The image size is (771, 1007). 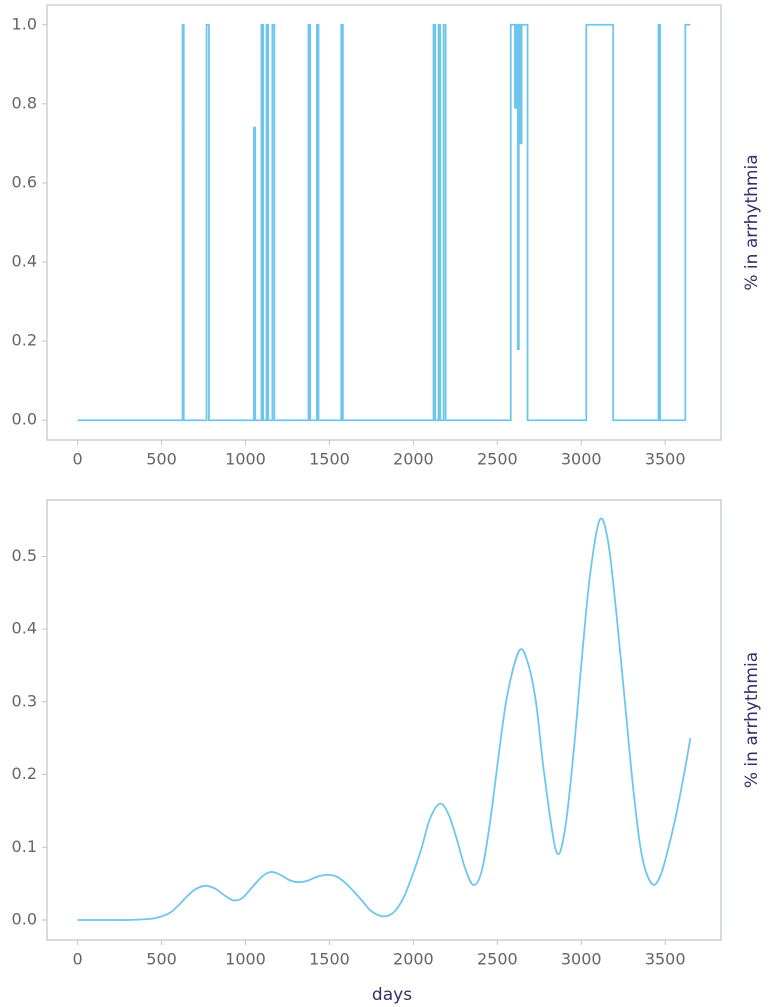 I want to click on y-tick-label: 0.5, so click(x=24, y=555).